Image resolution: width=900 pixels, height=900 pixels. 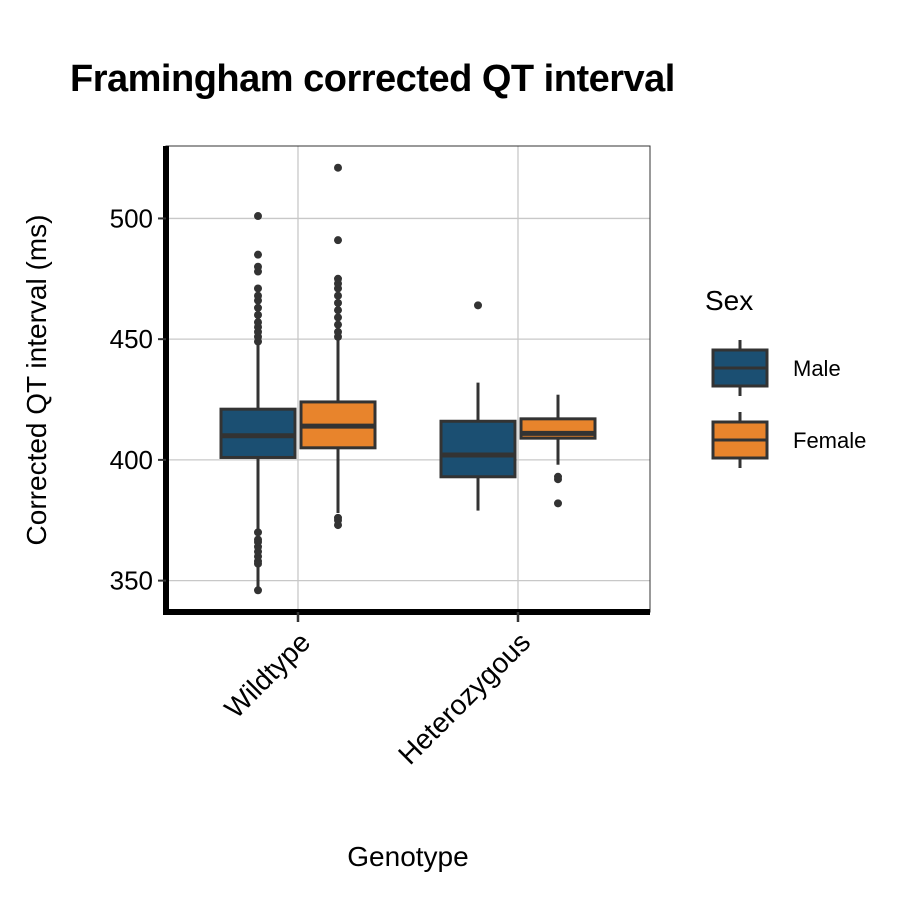 What do you see at coordinates (478, 406) in the screenshot?
I see `box-male-heterozygous` at bounding box center [478, 406].